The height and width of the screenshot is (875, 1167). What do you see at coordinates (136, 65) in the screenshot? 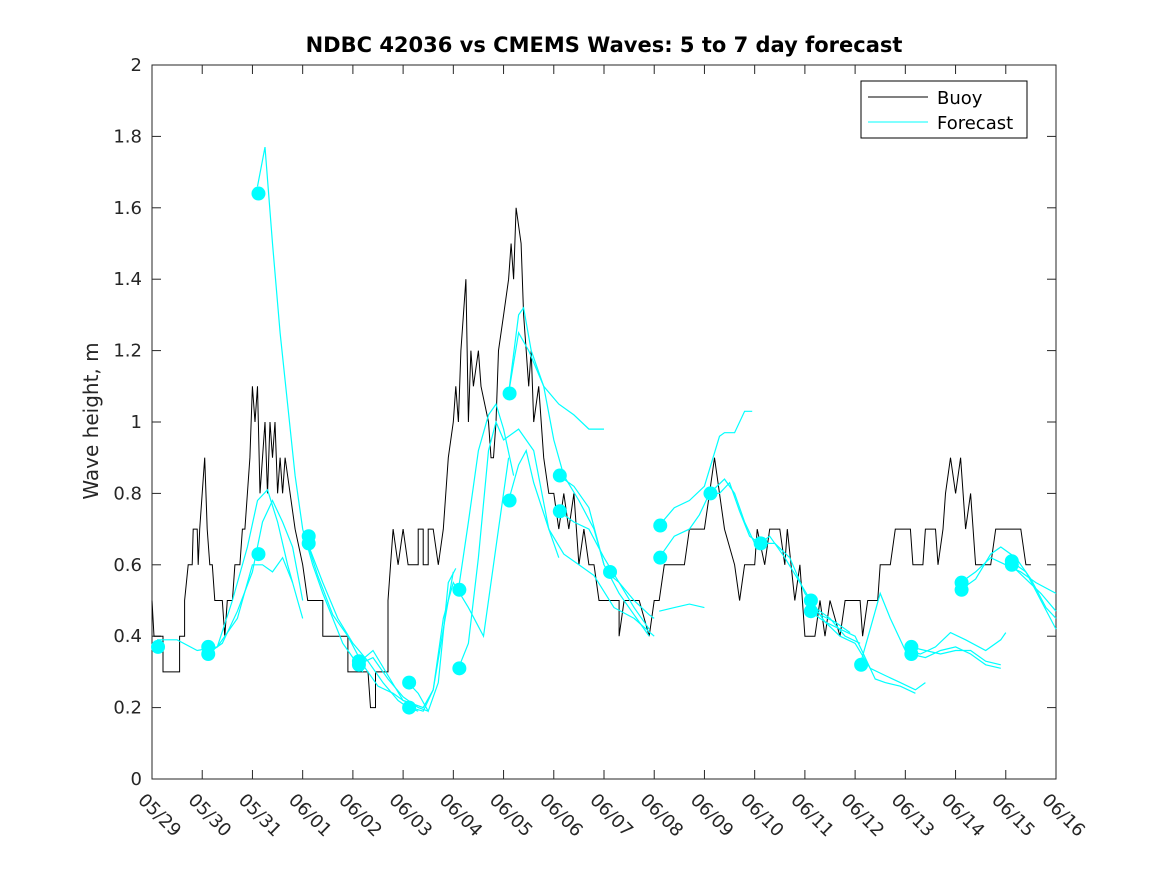
I see `y-tick-label: 2` at bounding box center [136, 65].